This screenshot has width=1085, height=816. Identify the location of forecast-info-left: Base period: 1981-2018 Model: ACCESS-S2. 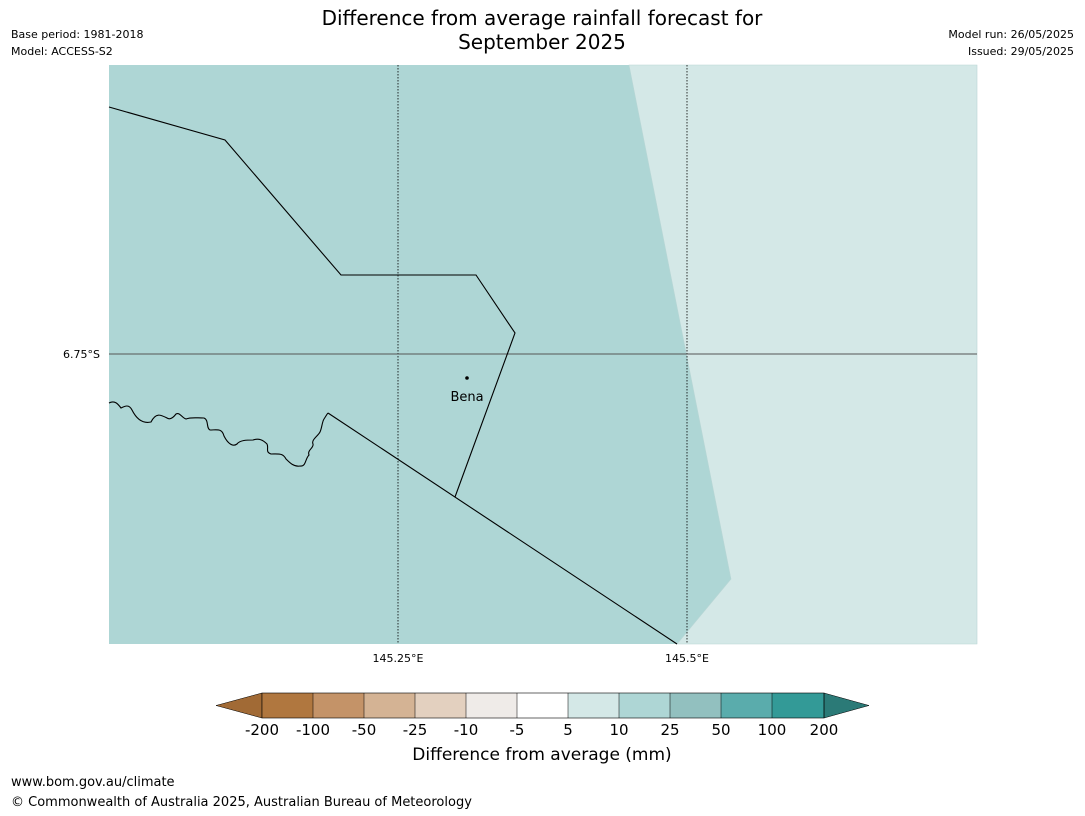
(77, 43).